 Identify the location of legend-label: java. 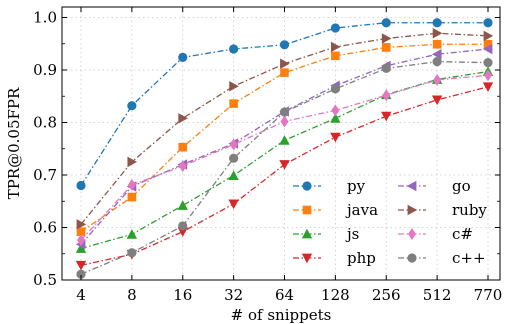
(361, 210).